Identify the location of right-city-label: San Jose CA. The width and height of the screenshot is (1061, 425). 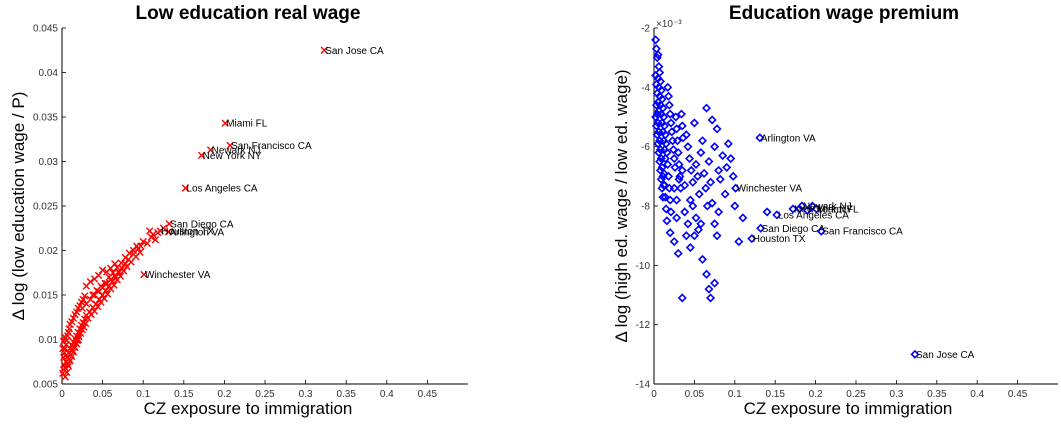
(945, 355).